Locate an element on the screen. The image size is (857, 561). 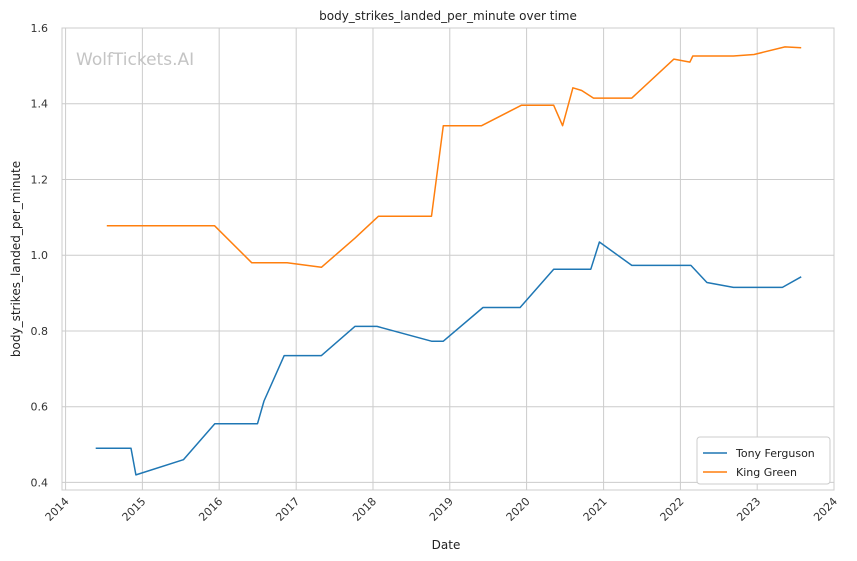
y-axis-label: body_strikes_landed_per_minute is located at coordinates (16, 259).